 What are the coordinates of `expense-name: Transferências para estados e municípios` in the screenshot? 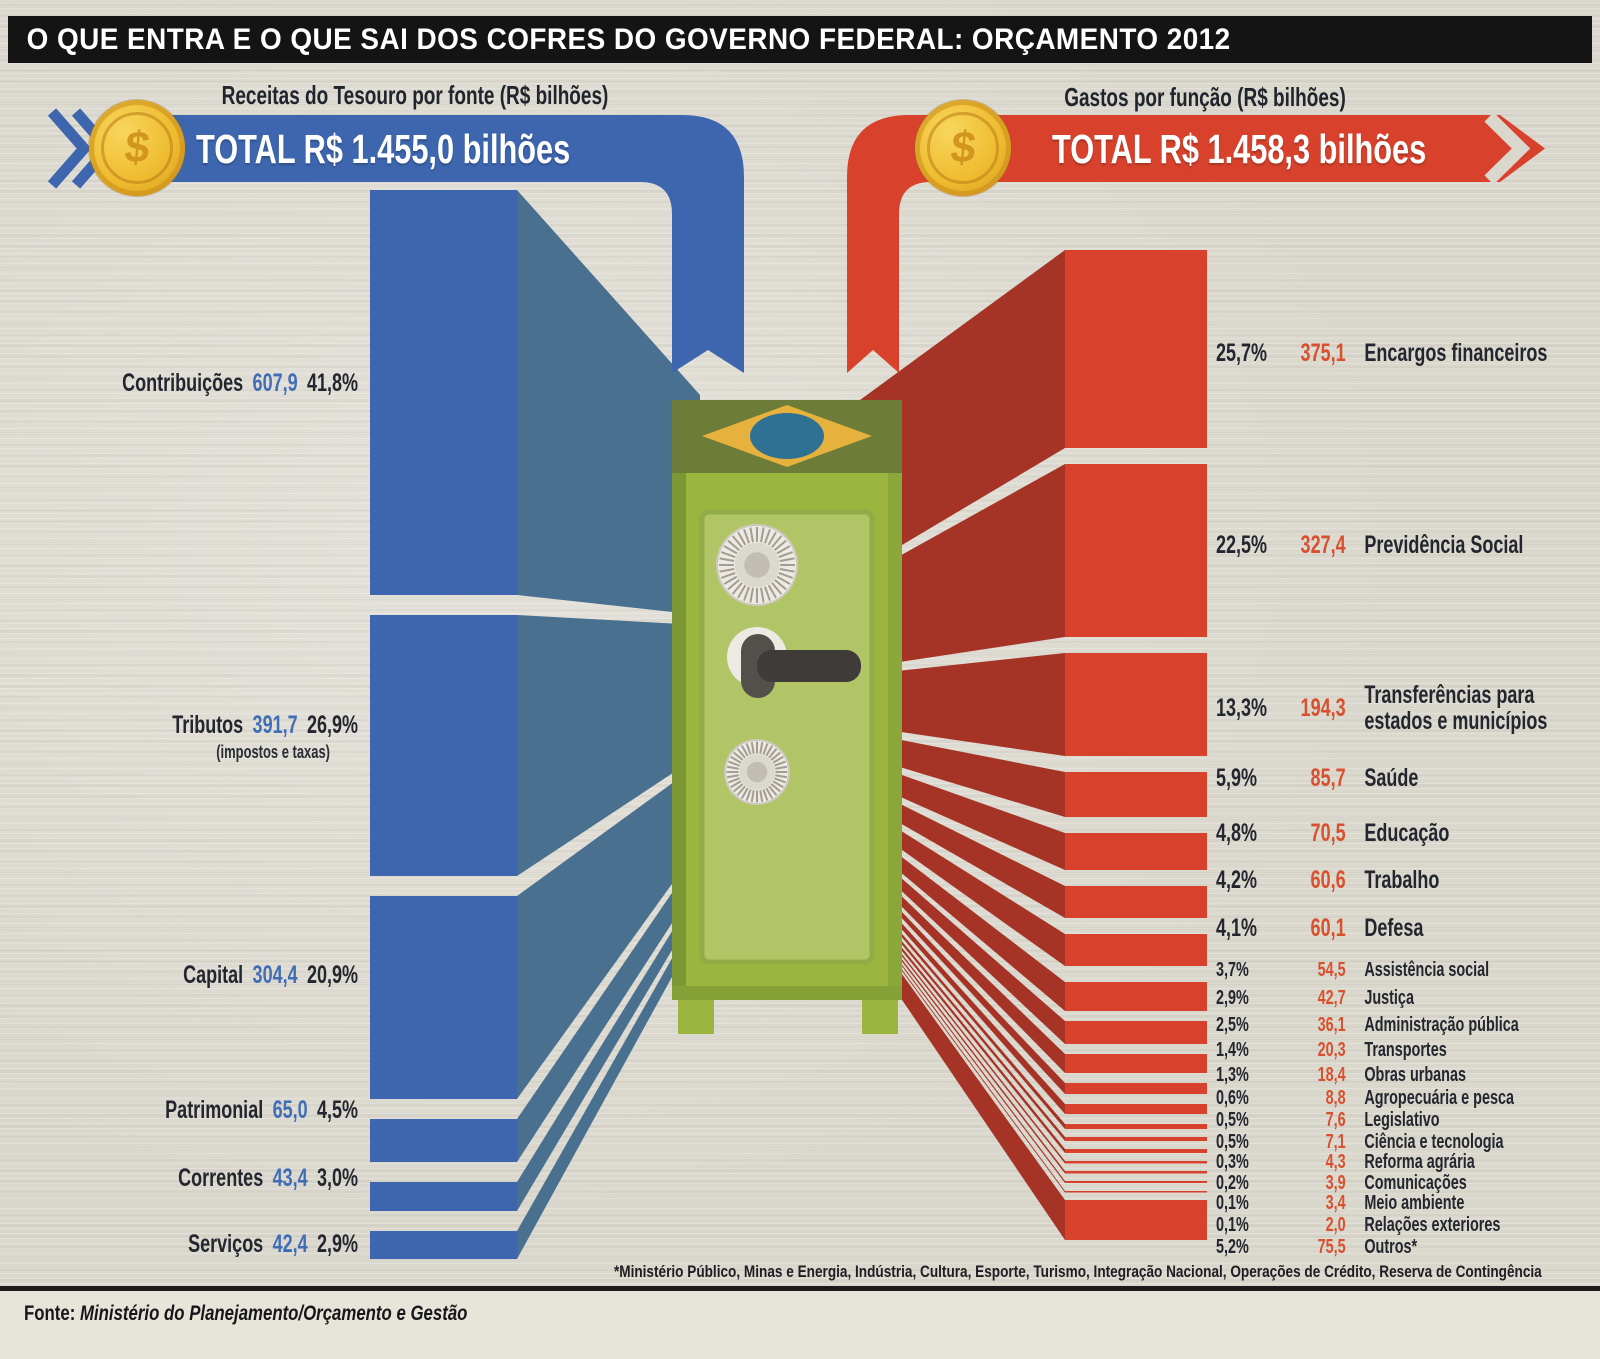 It's located at (1455, 708).